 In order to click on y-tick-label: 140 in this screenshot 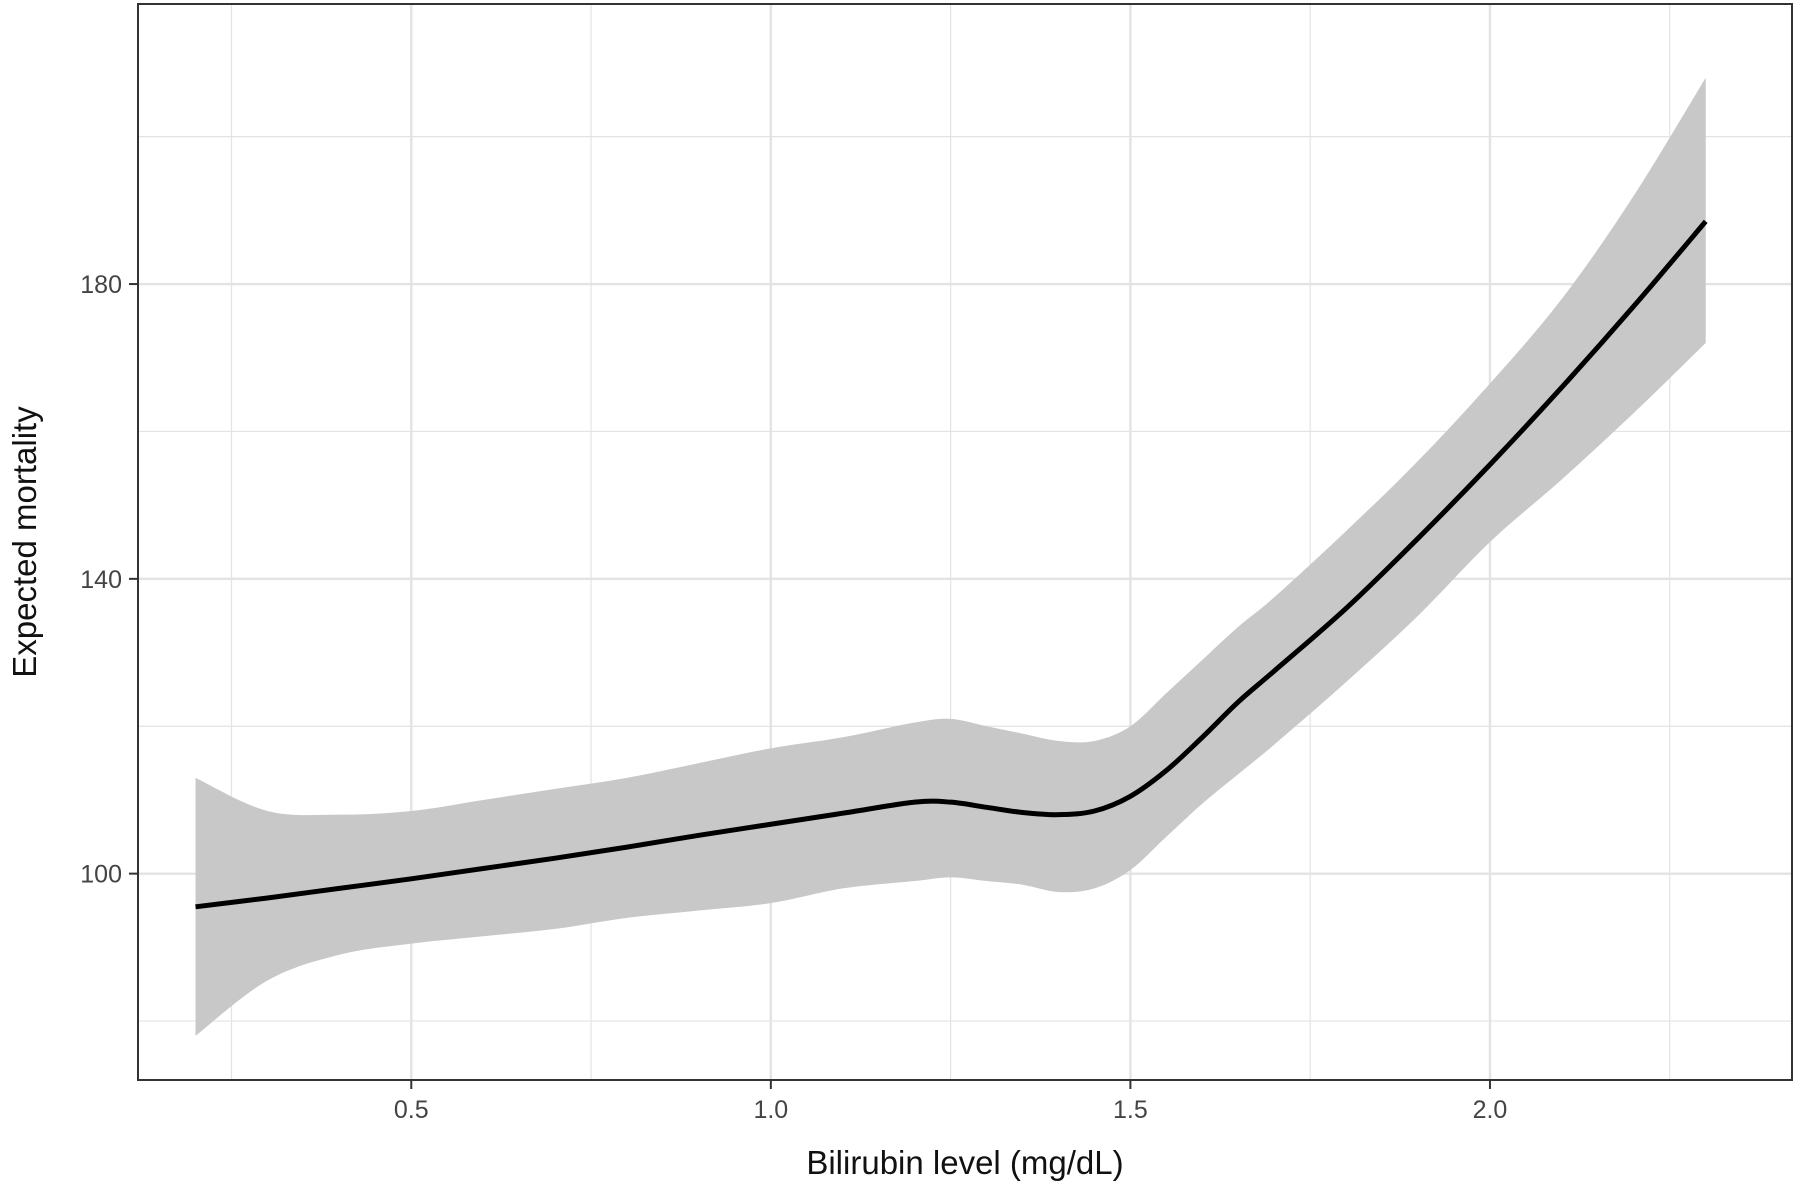, I will do `click(101, 580)`.